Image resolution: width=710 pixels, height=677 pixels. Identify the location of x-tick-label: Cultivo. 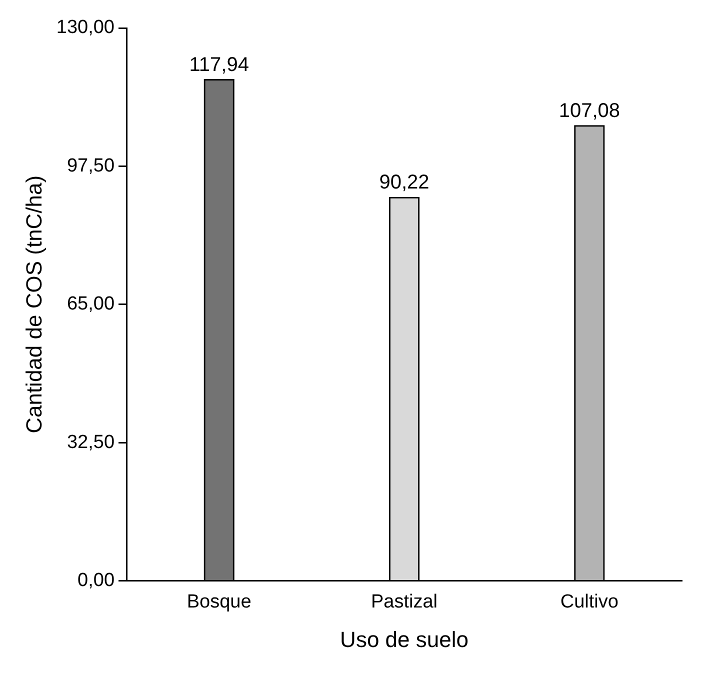
(589, 601).